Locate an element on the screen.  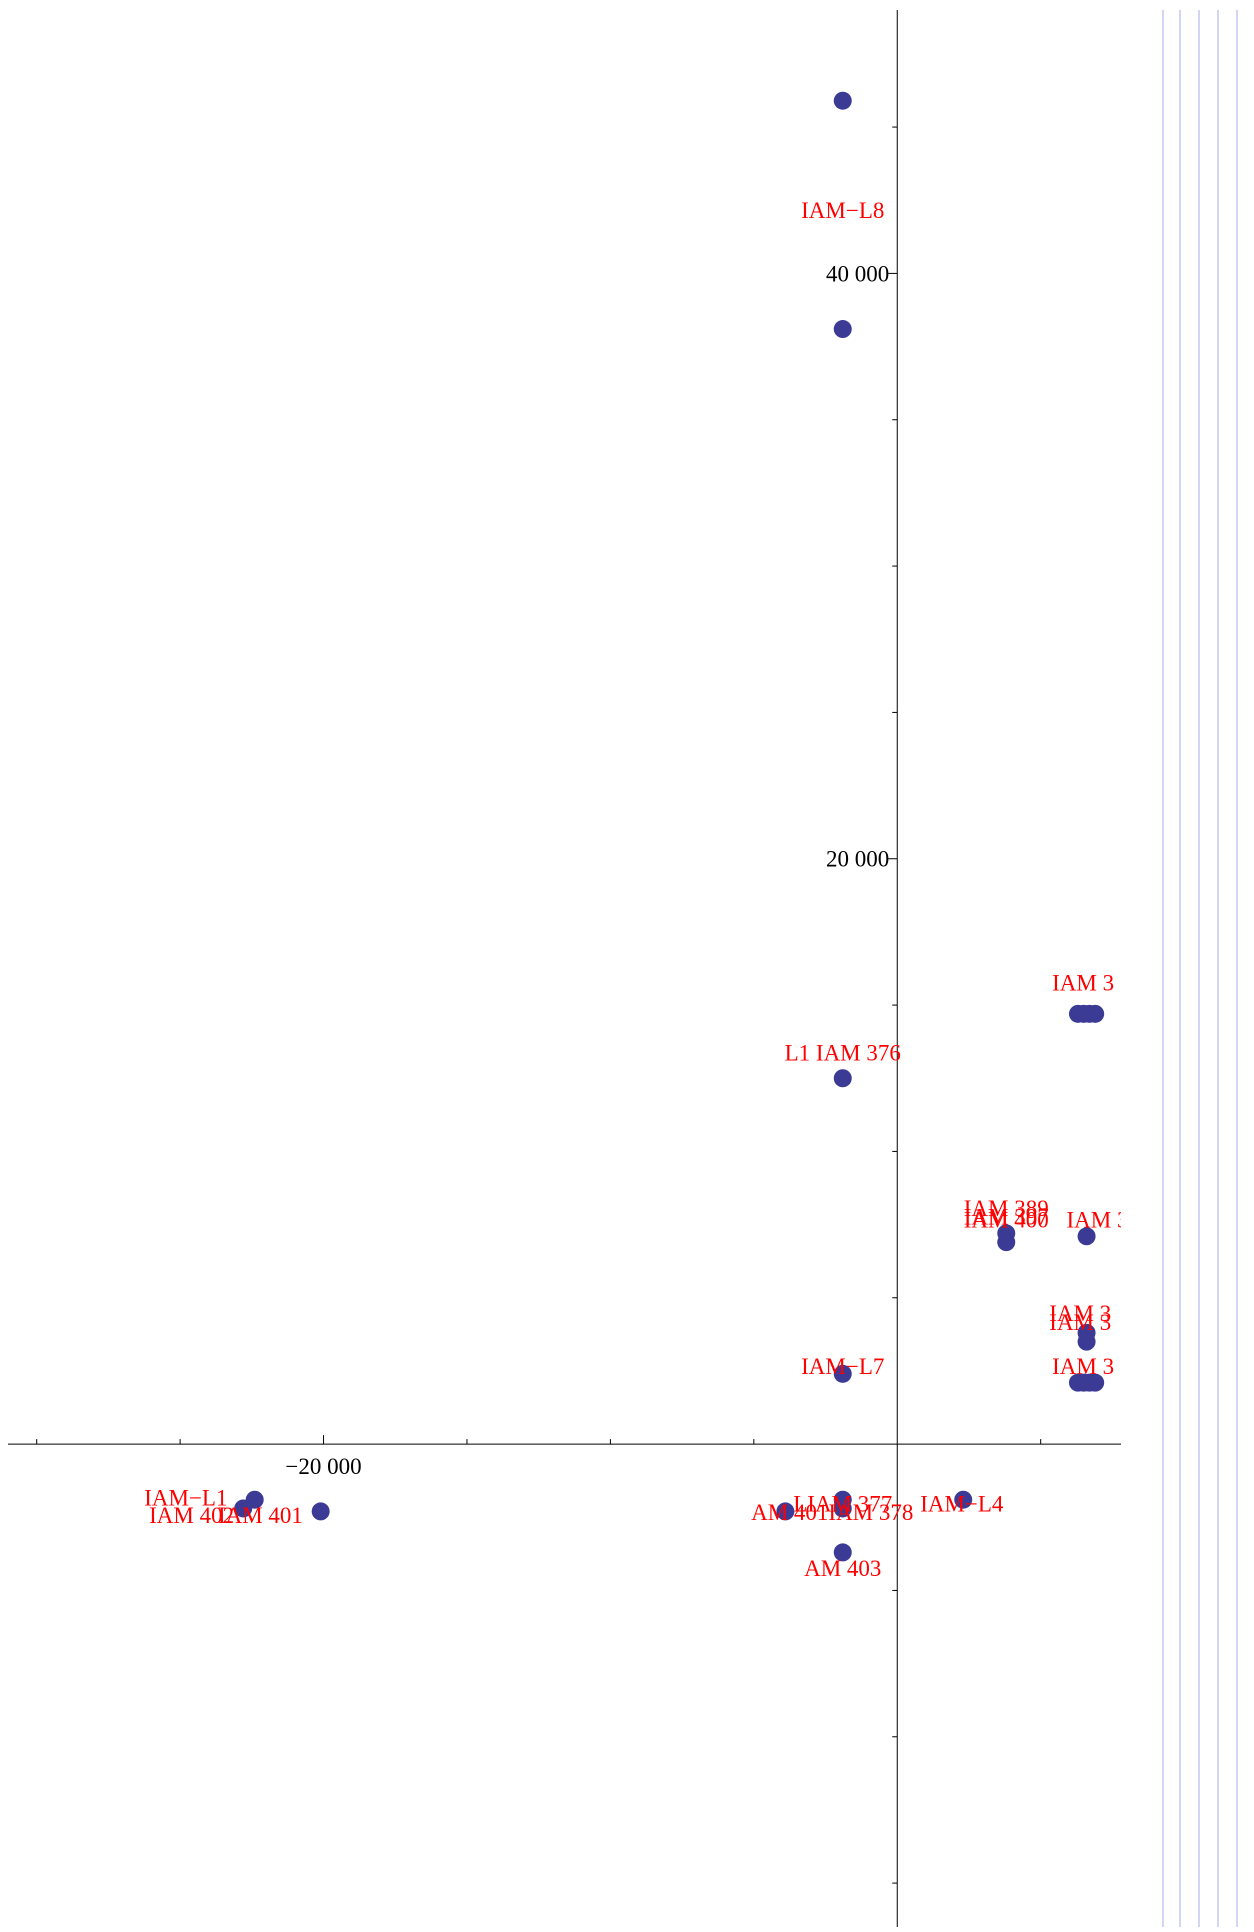
y-tick-label: 20 000 is located at coordinates (857, 859).